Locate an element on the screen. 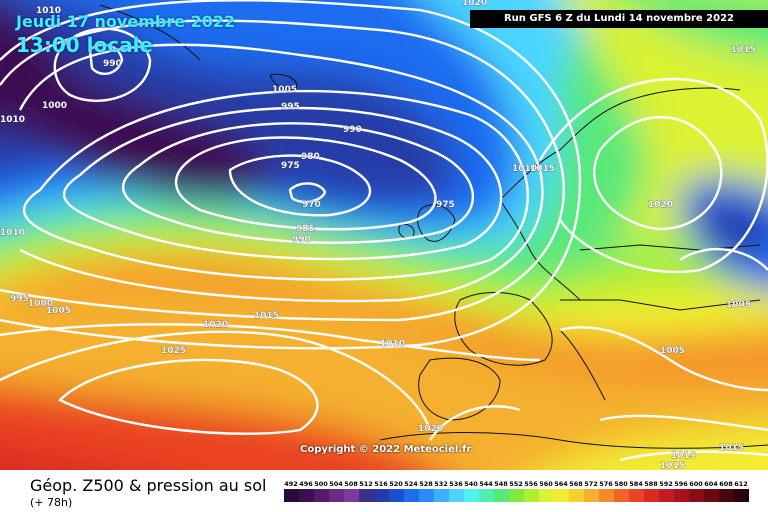 Image resolution: width=768 pixels, height=512 pixels. legend-tick-label: 512 is located at coordinates (366, 484).